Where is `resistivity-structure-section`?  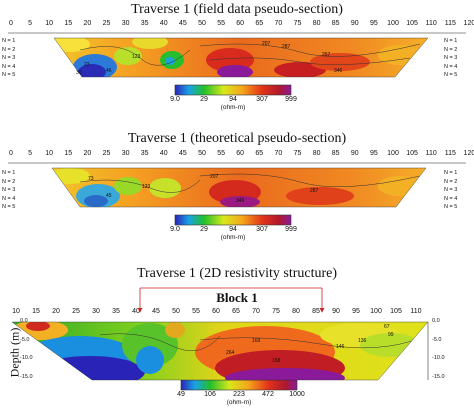 resistivity-structure-section is located at coordinates (220, 351).